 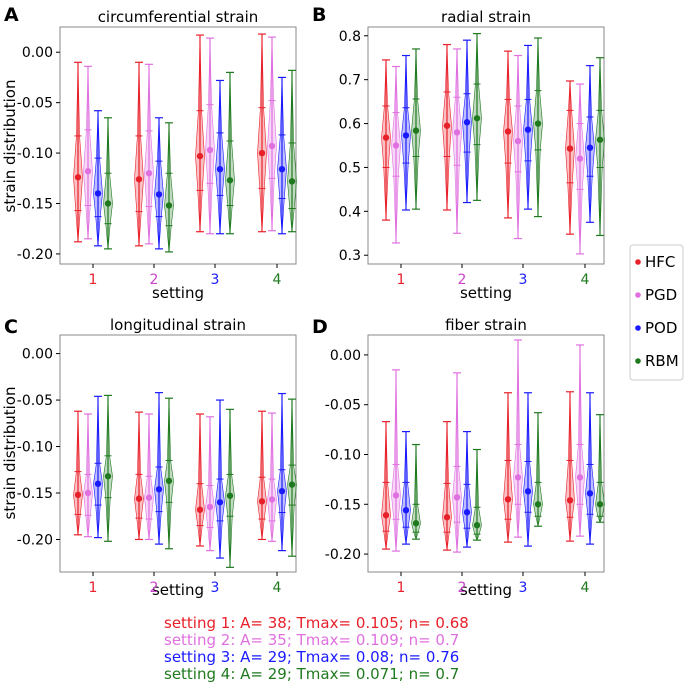 What do you see at coordinates (178, 293) in the screenshot?
I see `panel-a-xlabel: setting` at bounding box center [178, 293].